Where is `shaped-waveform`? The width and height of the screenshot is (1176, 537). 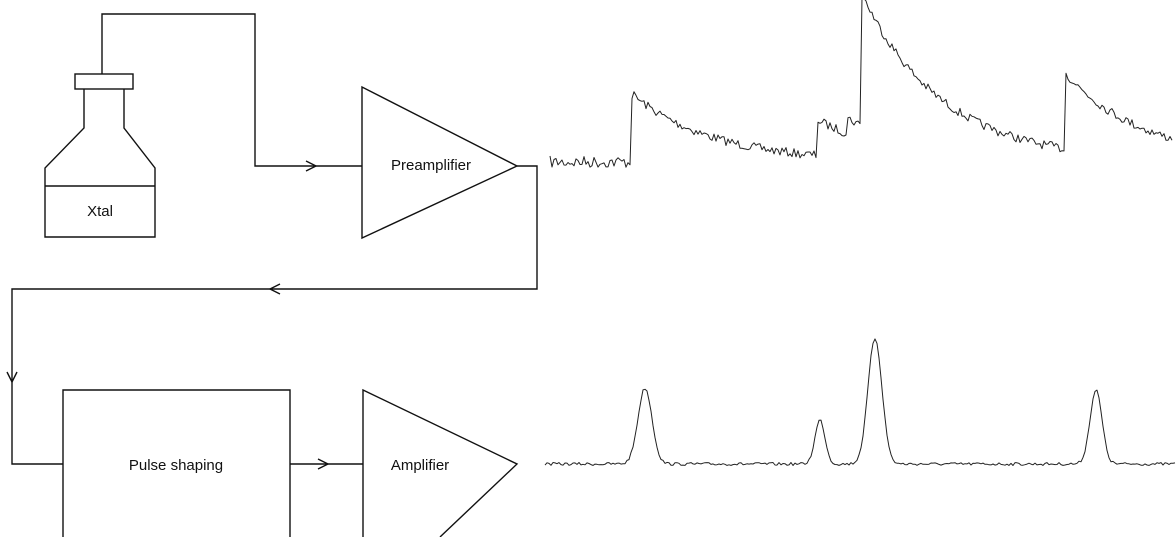
shaped-waveform is located at coordinates (860, 402).